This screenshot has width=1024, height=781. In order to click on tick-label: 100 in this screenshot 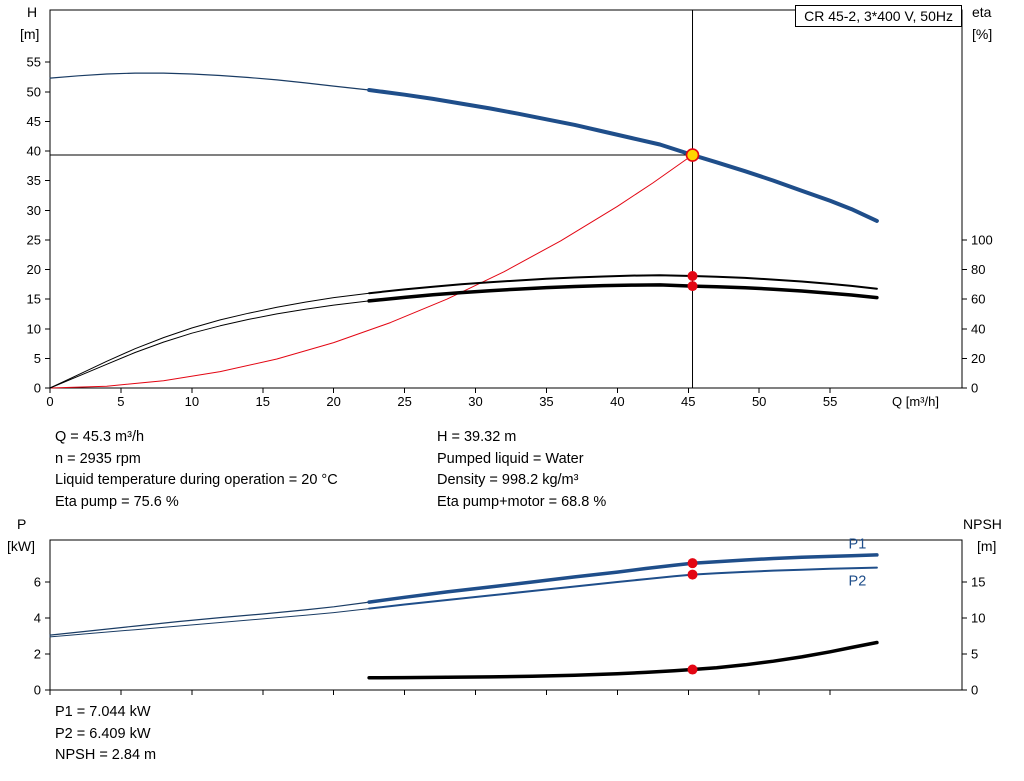, I will do `click(982, 239)`.